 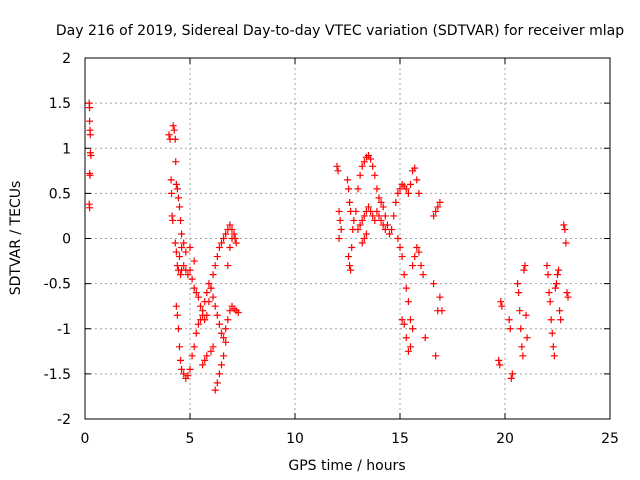 What do you see at coordinates (346, 466) in the screenshot?
I see `x-axis-title: GPS time / hours` at bounding box center [346, 466].